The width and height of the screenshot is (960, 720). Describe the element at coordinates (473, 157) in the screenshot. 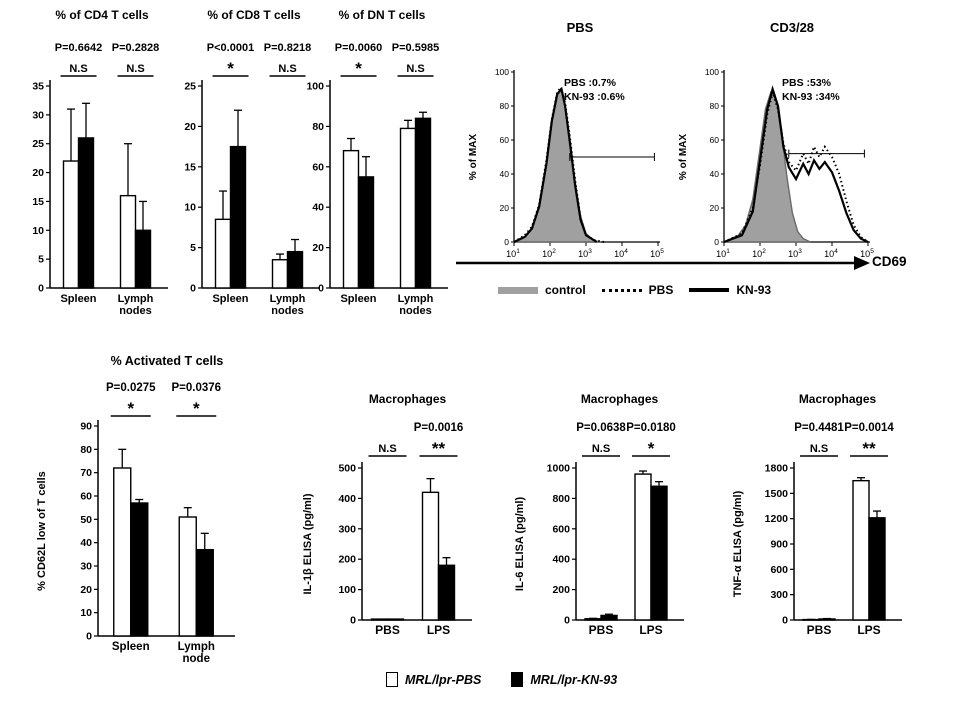

I see `flow-pbs-ylabel: % of MAX` at that location.